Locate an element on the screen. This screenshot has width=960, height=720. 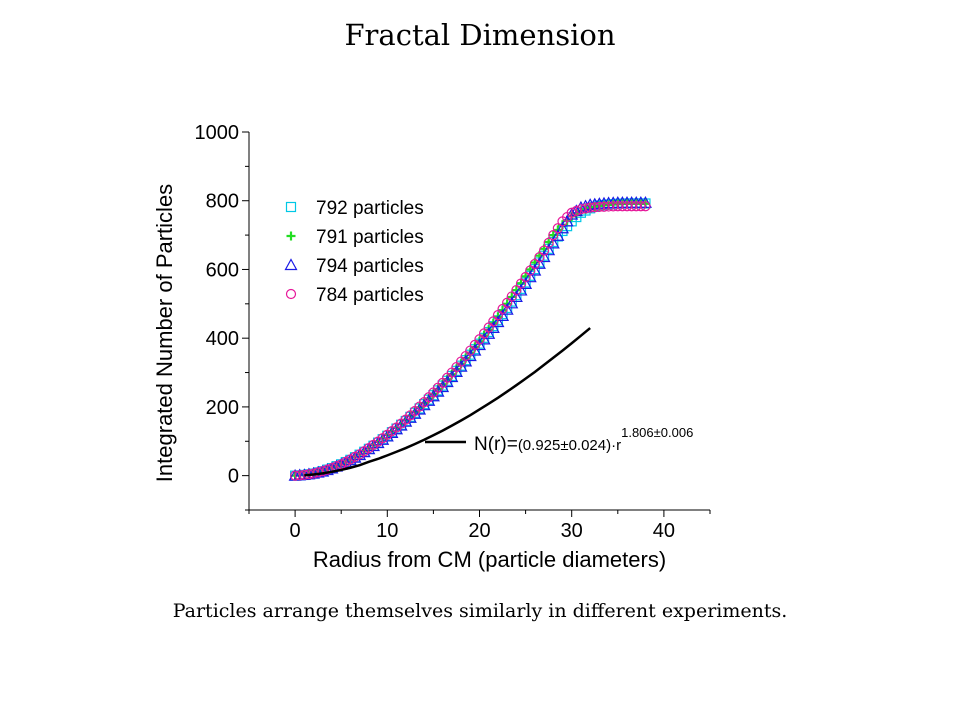
y-tick-label: 1000 is located at coordinates (217, 133).